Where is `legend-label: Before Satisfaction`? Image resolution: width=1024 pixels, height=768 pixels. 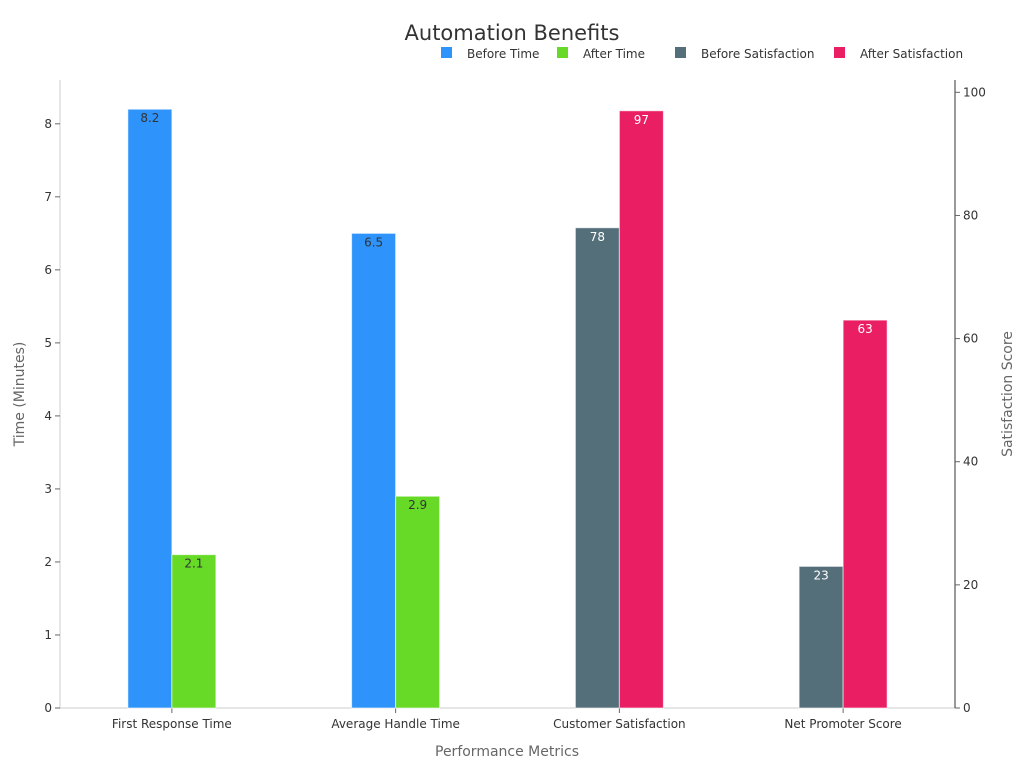 legend-label: Before Satisfaction is located at coordinates (757, 54).